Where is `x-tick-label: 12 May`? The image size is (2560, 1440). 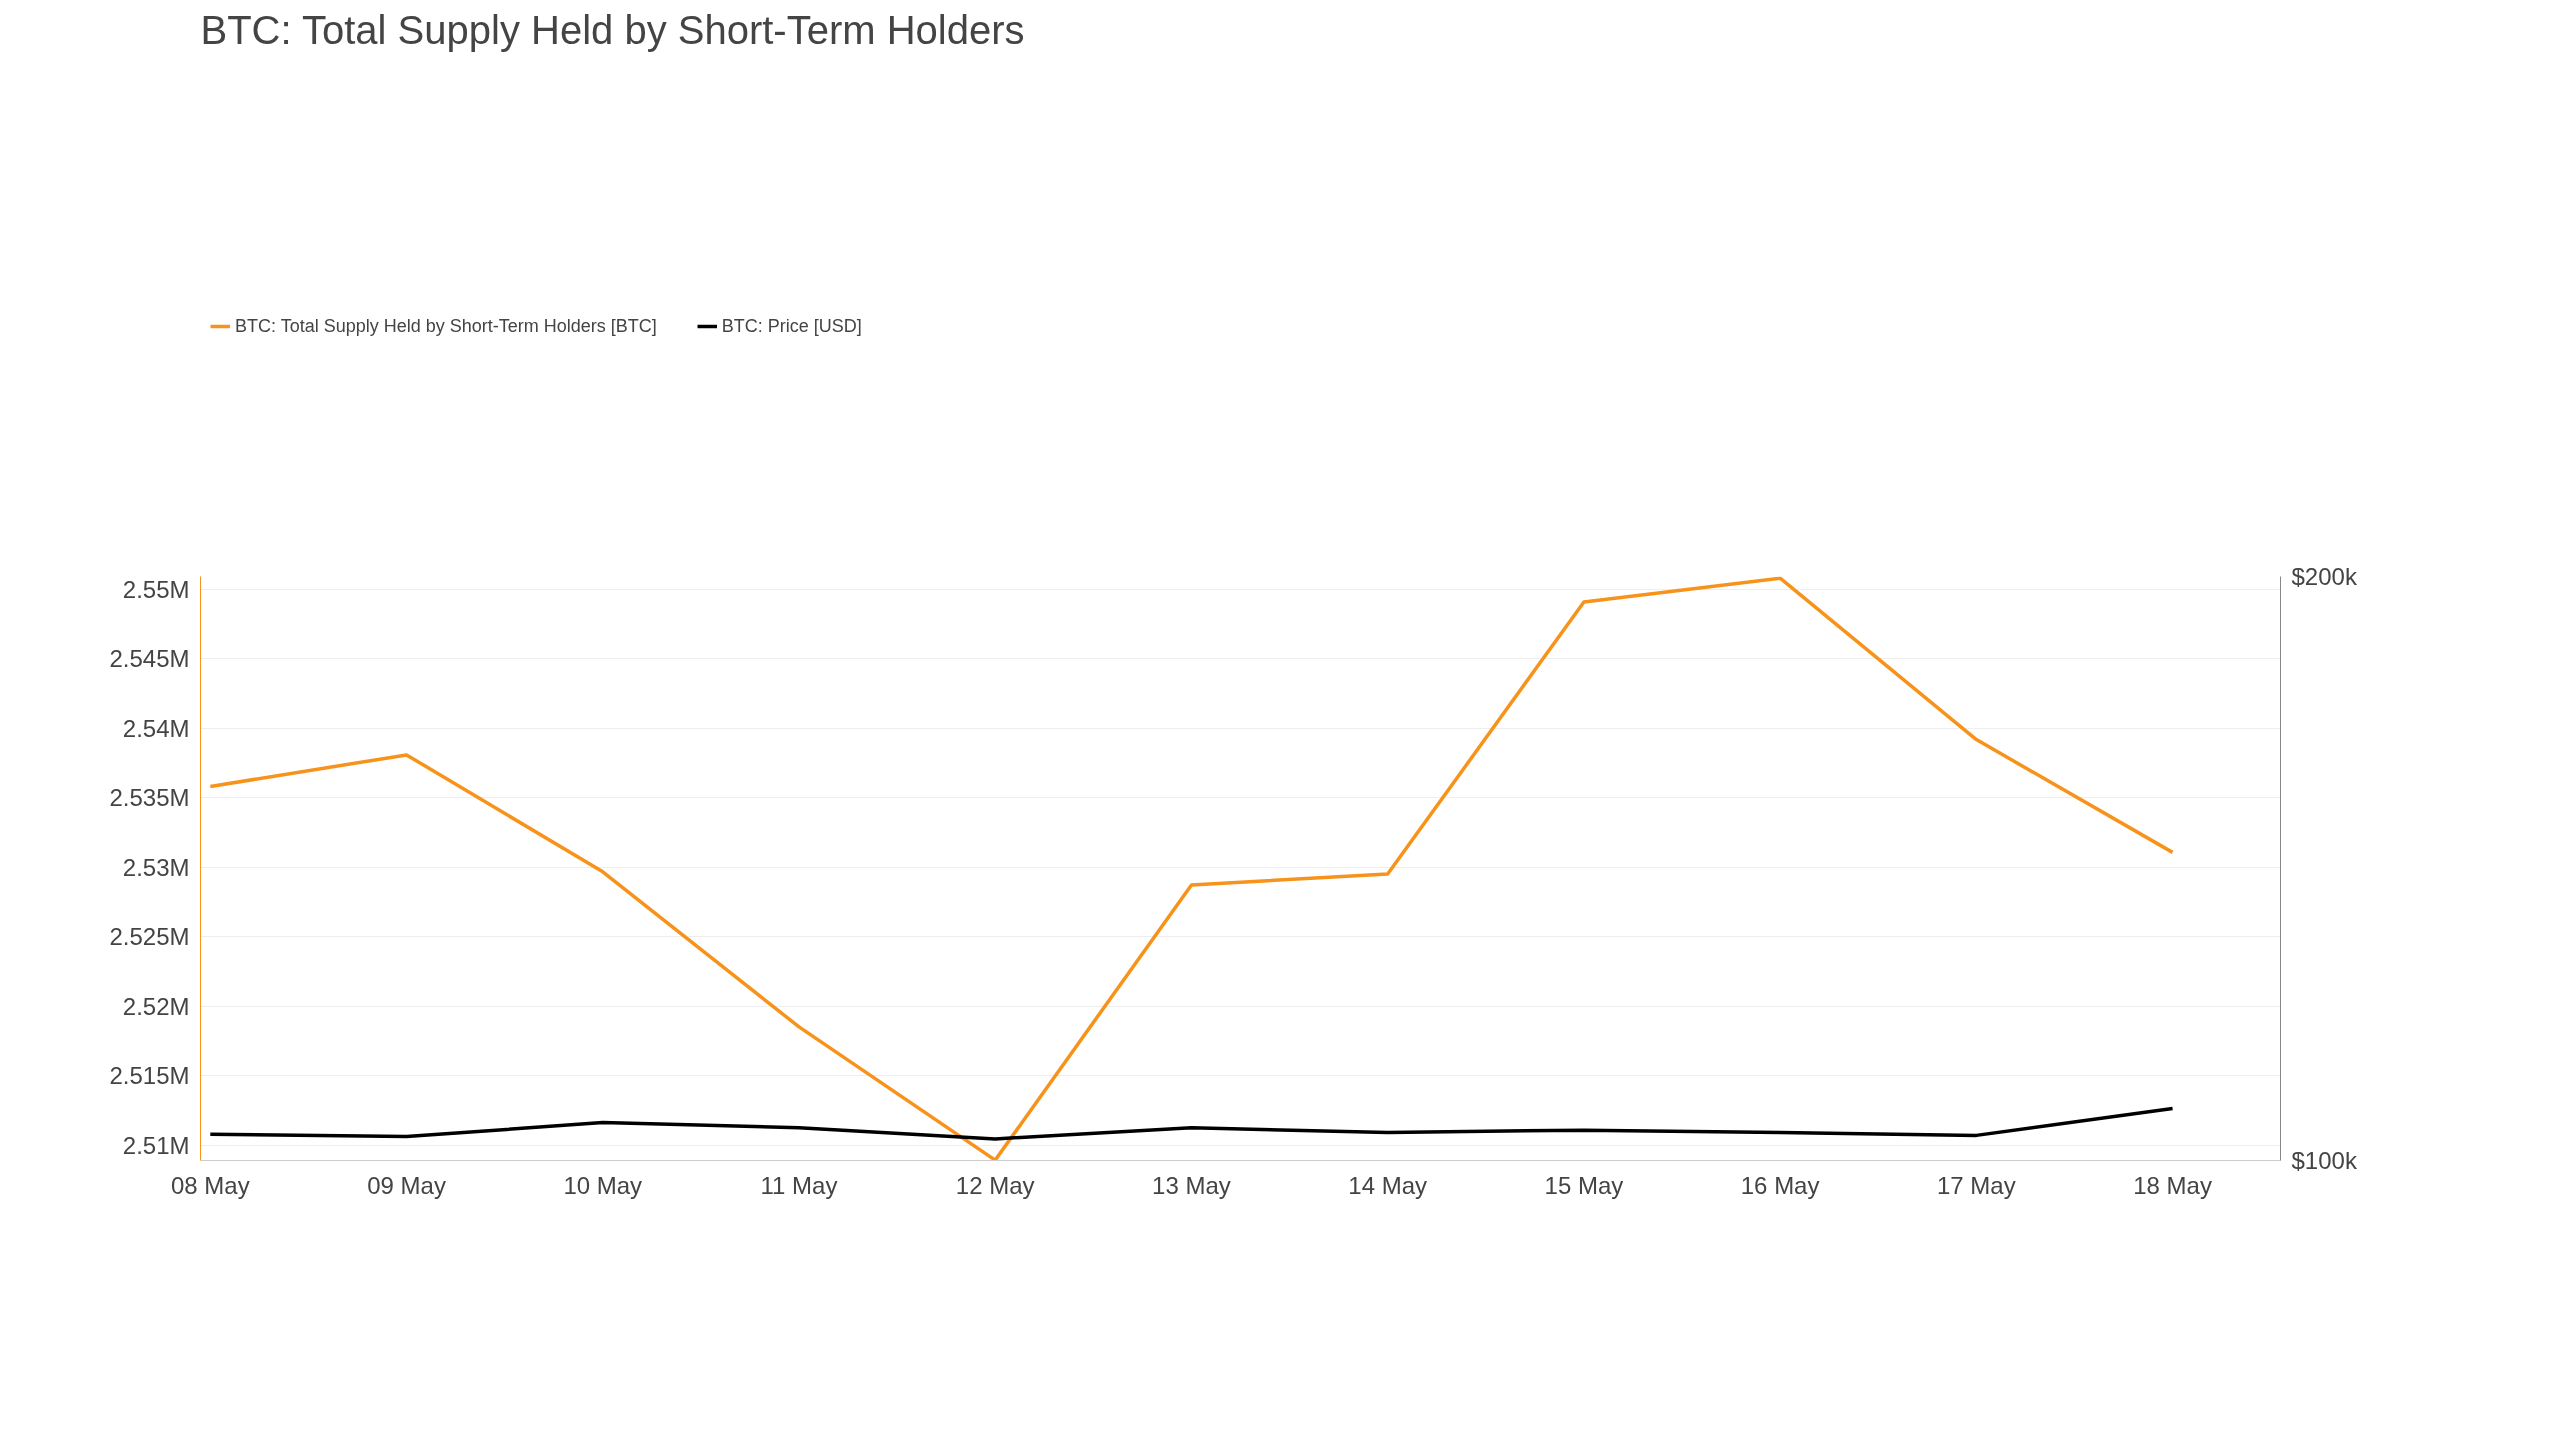 x-tick-label: 12 May is located at coordinates (995, 1185).